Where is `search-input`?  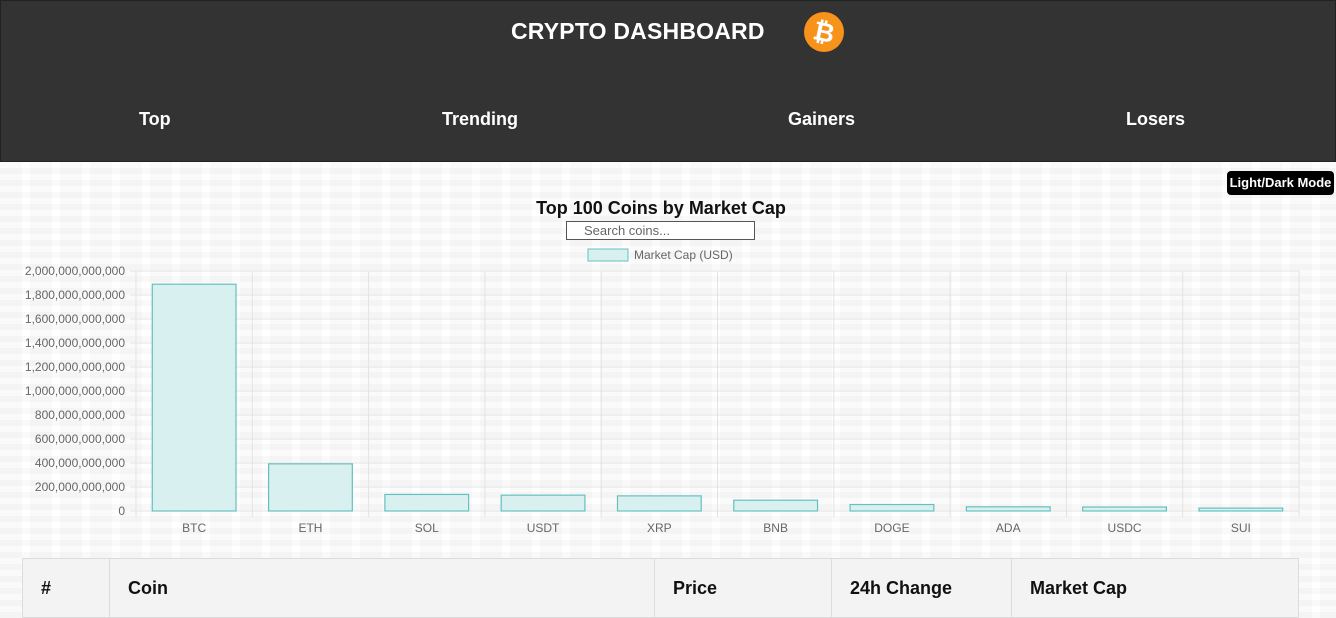
search-input is located at coordinates (660, 230).